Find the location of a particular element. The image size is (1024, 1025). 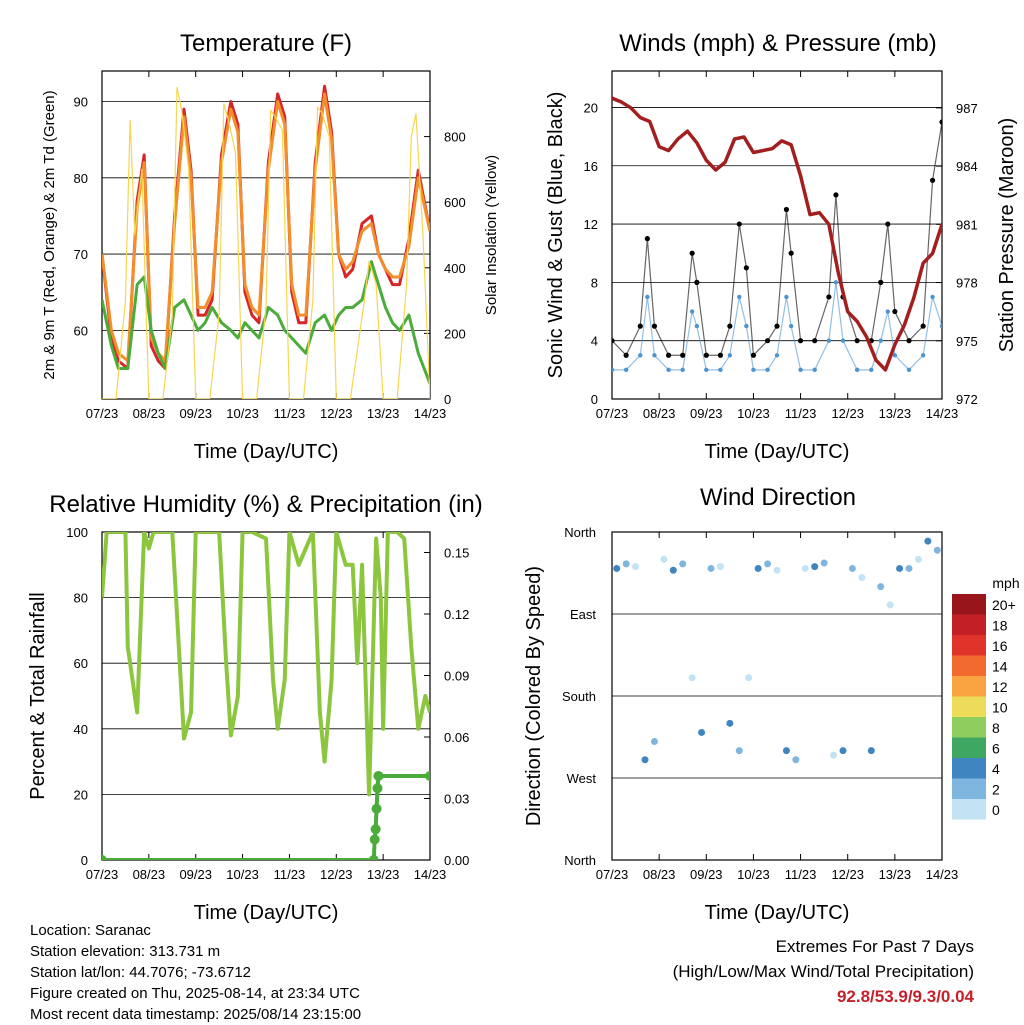

y2-tick-label: 981 is located at coordinates (967, 224).